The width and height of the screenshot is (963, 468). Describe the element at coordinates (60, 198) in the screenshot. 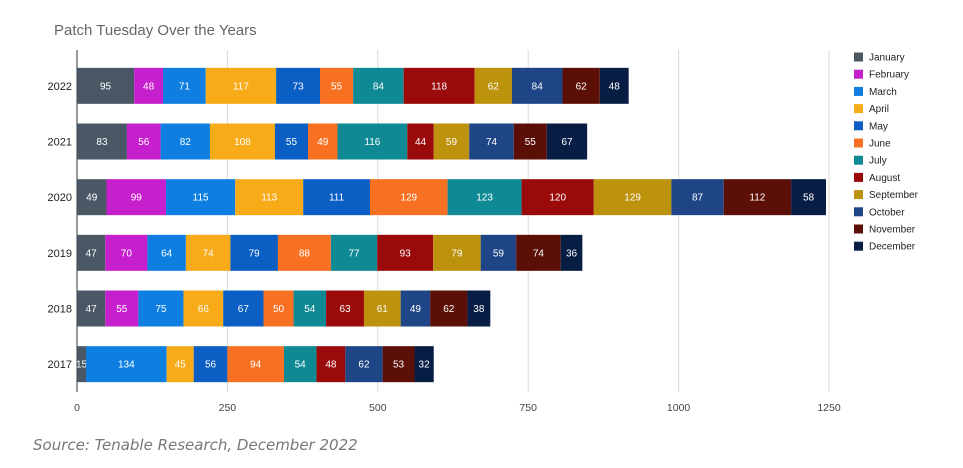

I see `y-tick-label: 2020` at that location.